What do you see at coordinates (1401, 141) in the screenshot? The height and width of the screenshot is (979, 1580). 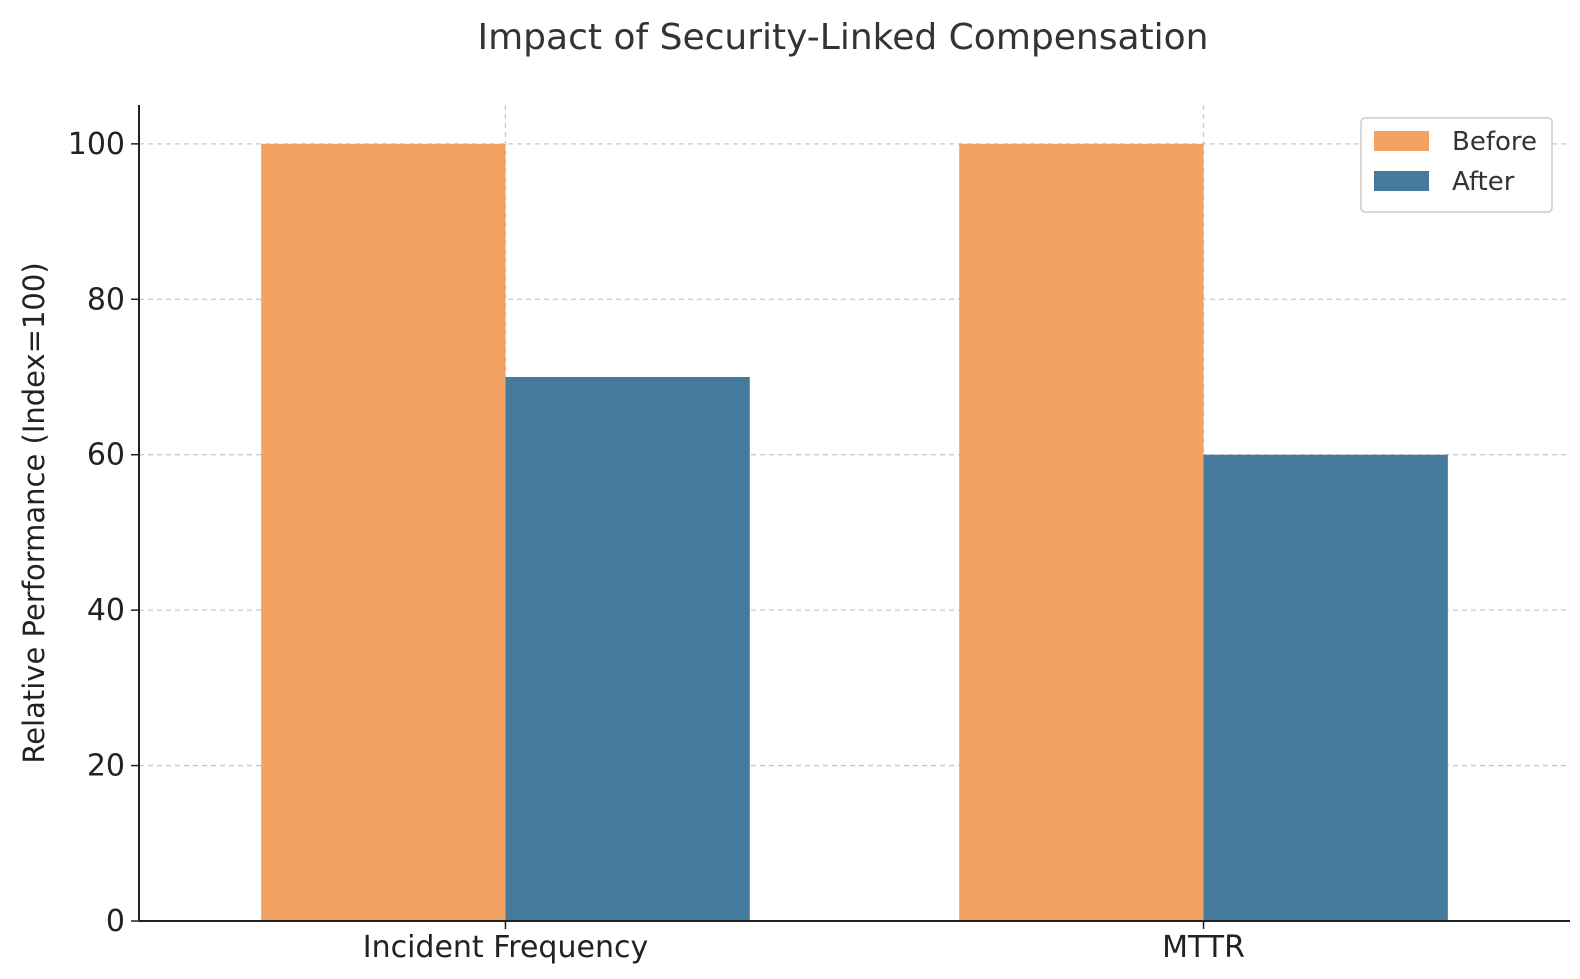 I see `legend-swatch-before` at bounding box center [1401, 141].